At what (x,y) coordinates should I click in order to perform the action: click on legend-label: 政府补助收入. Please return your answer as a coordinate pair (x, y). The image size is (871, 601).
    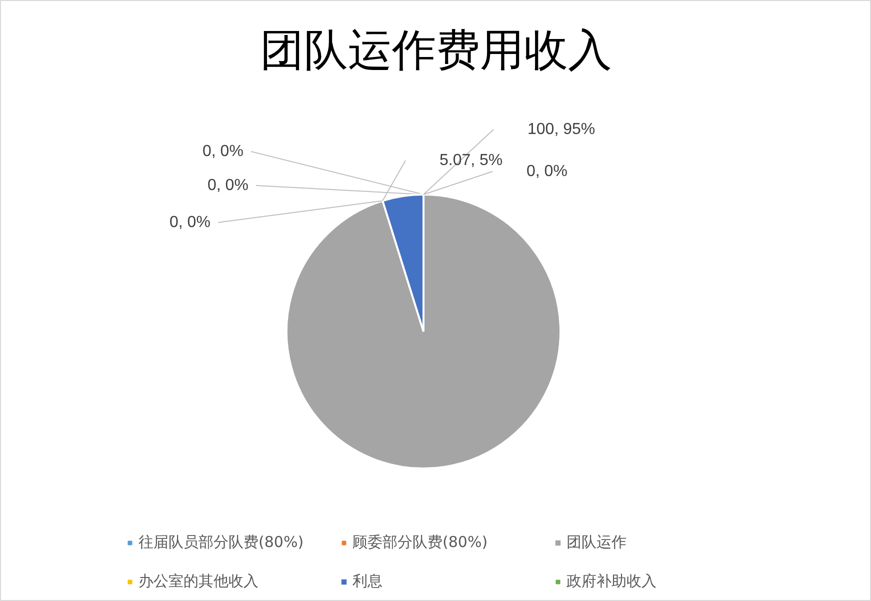
    Looking at the image, I should click on (612, 581).